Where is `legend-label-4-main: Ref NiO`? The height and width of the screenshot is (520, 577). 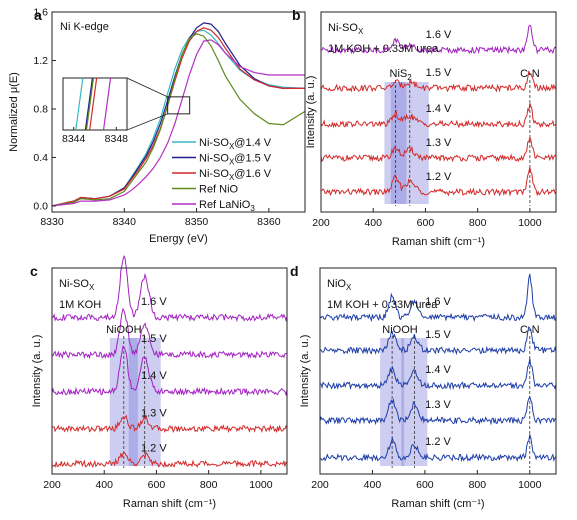 legend-label-4-main: Ref NiO is located at coordinates (219, 190).